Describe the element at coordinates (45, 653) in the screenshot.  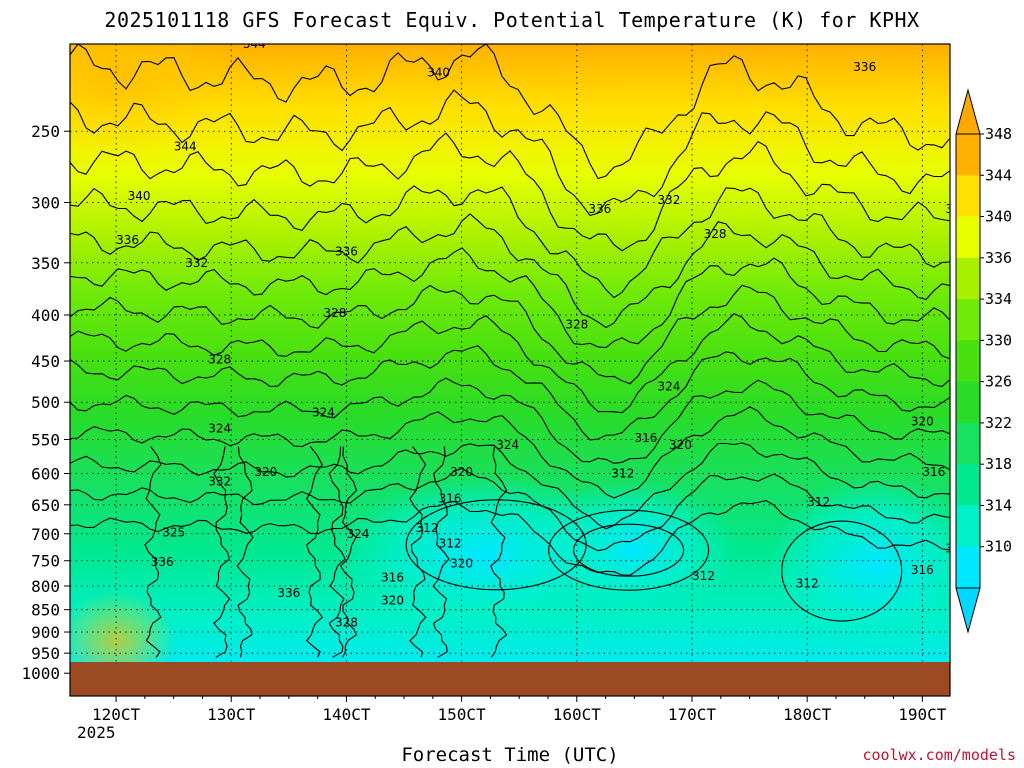
I see `y-tick-label: 950` at that location.